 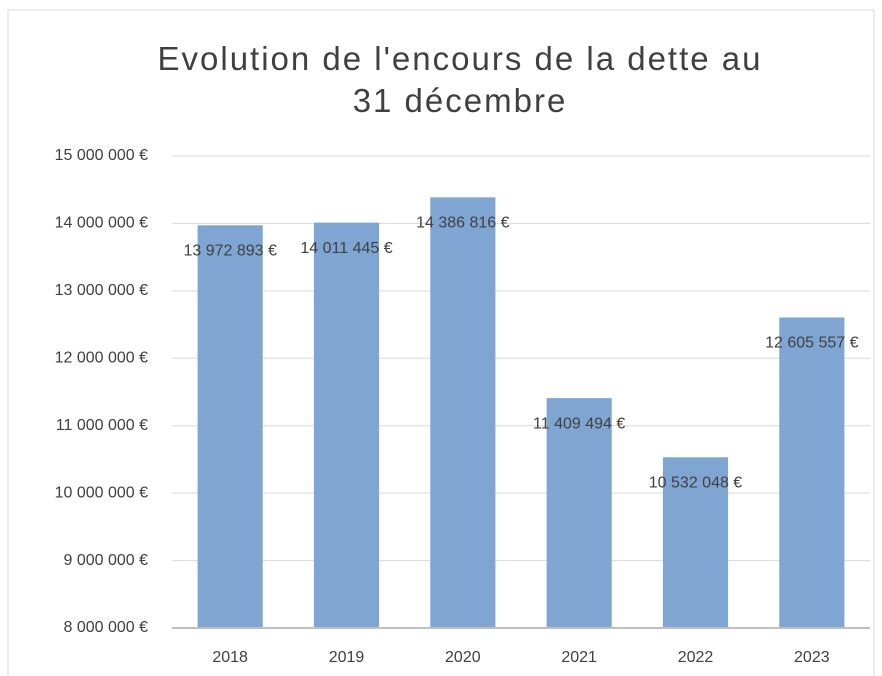 I want to click on x-tick-label: 2018, so click(x=230, y=657).